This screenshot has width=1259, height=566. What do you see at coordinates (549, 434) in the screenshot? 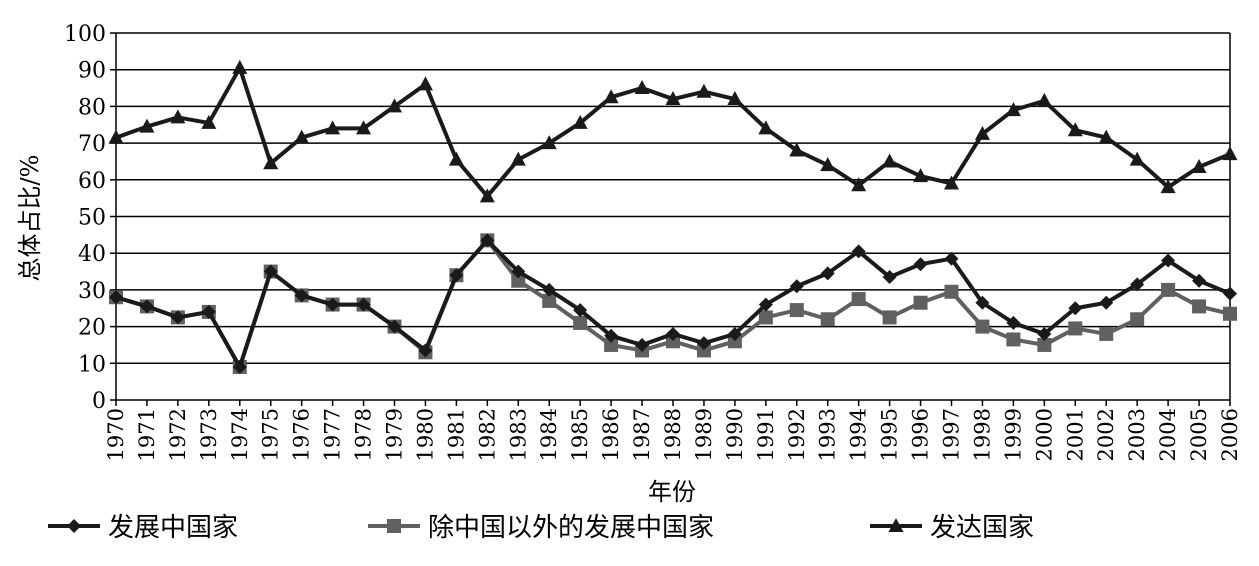
I see `x-tick-label: 1984` at bounding box center [549, 434].